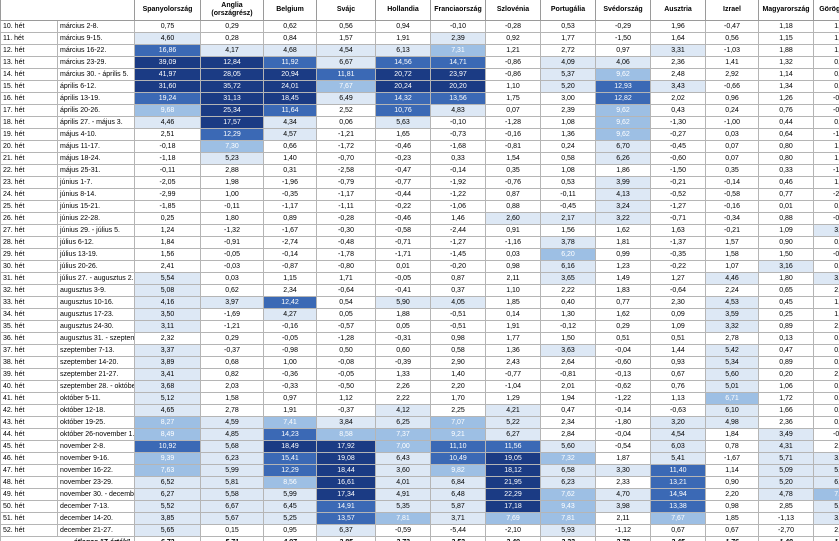 This screenshot has width=839, height=541. What do you see at coordinates (732, 62) in the screenshot?
I see `value-cell: 1,41` at bounding box center [732, 62].